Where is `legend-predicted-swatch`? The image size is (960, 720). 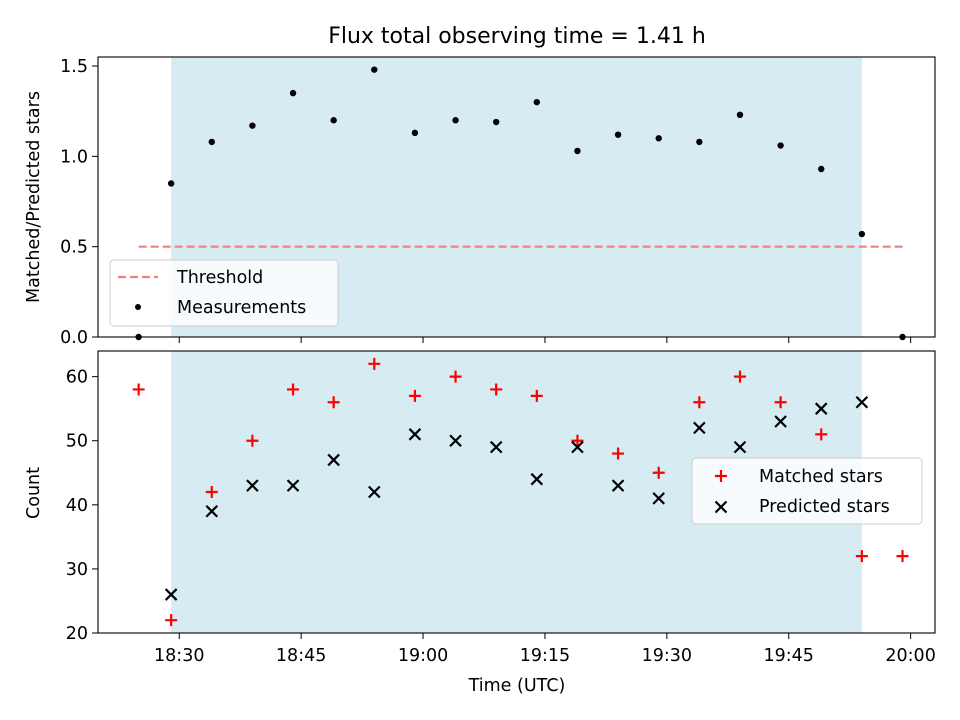 legend-predicted-swatch is located at coordinates (721, 507).